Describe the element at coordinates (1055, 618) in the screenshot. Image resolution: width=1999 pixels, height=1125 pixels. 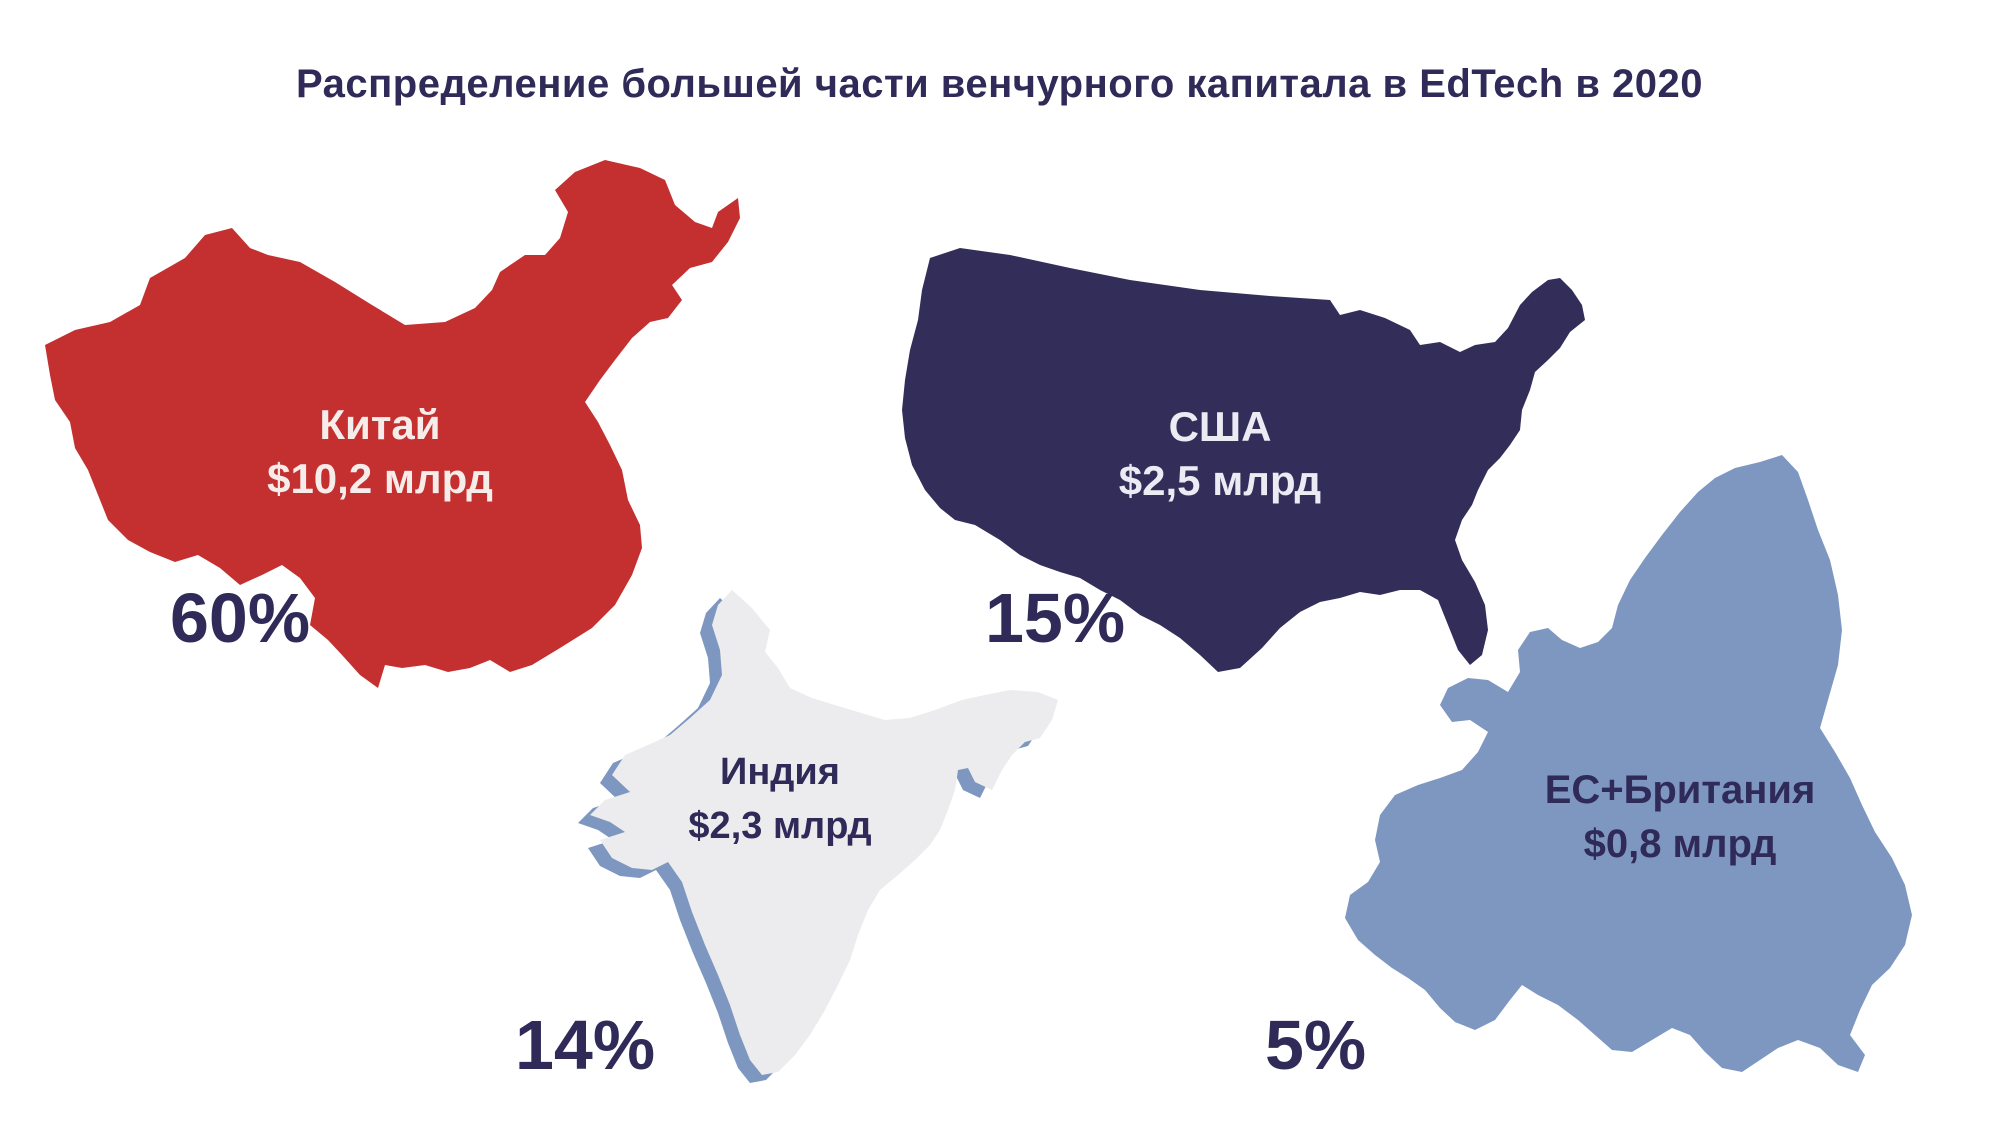
I see `usa-share: 15%` at that location.